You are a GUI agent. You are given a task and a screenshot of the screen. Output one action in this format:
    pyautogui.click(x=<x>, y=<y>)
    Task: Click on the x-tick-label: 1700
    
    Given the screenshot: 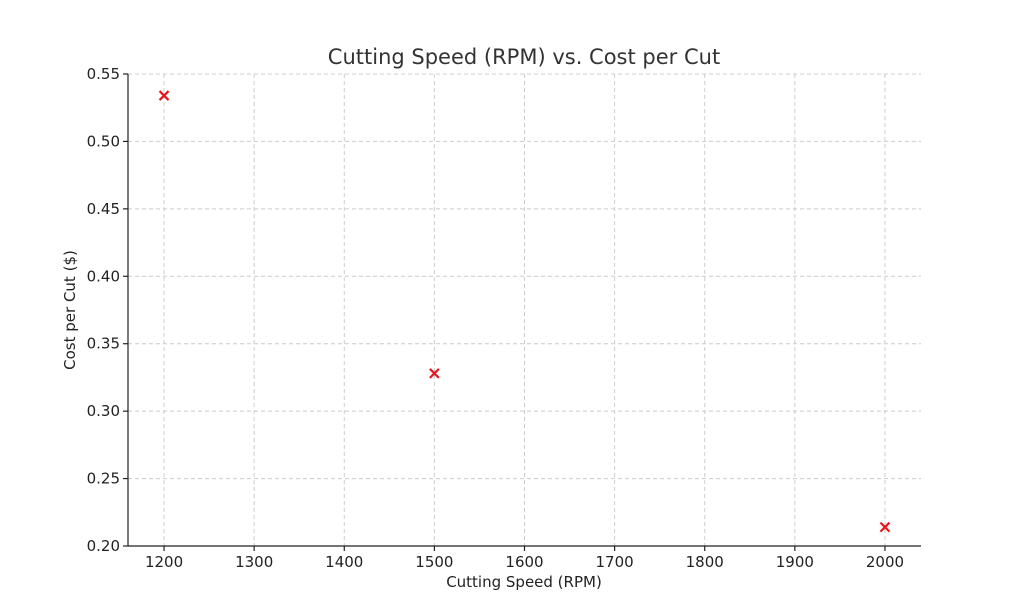 What is the action you would take?
    pyautogui.click(x=615, y=562)
    